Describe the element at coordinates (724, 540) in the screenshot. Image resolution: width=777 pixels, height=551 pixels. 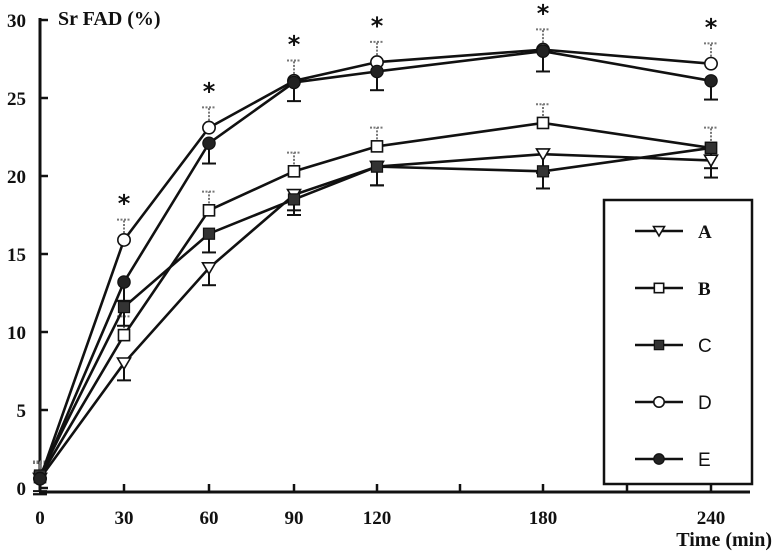
I see `x-axis-title: Time (min)` at that location.